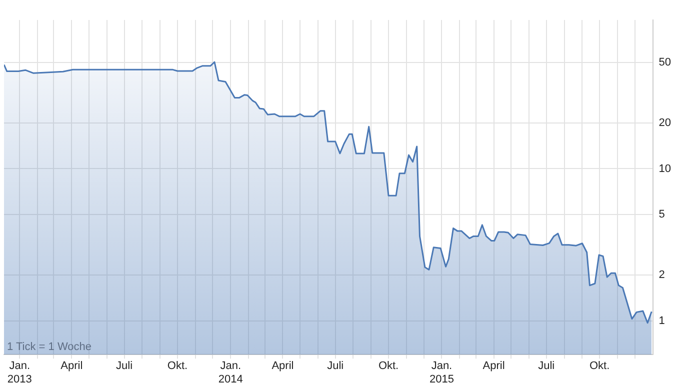 This screenshot has height=387, width=681. I want to click on x-tick-label: Jan. 2015, so click(441, 373).